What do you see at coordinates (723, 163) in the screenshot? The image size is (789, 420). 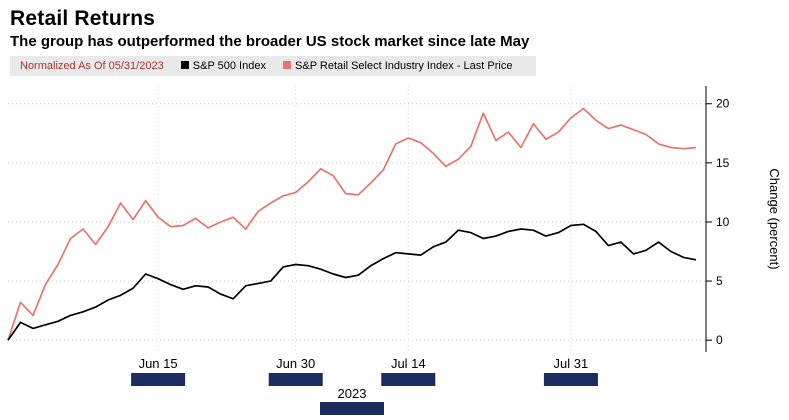 I see `svg-text: 15` at bounding box center [723, 163].